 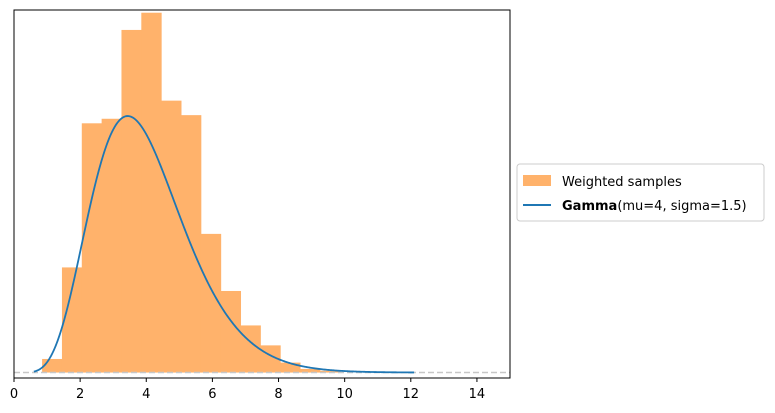 I want to click on x-tick-label: 14, so click(x=477, y=394).